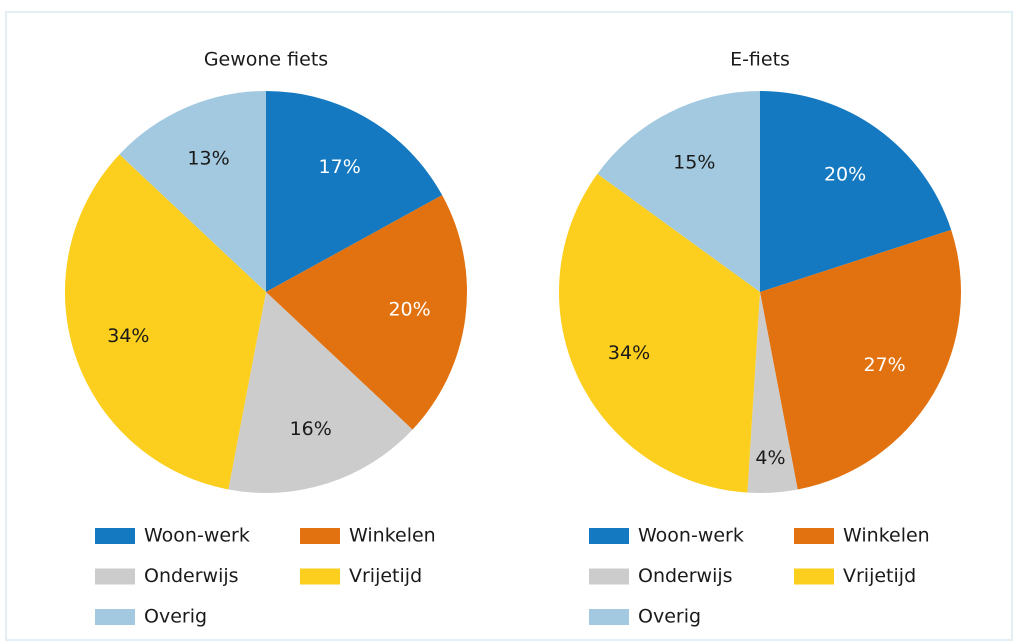  I want to click on data-label: 16%, so click(311, 429).